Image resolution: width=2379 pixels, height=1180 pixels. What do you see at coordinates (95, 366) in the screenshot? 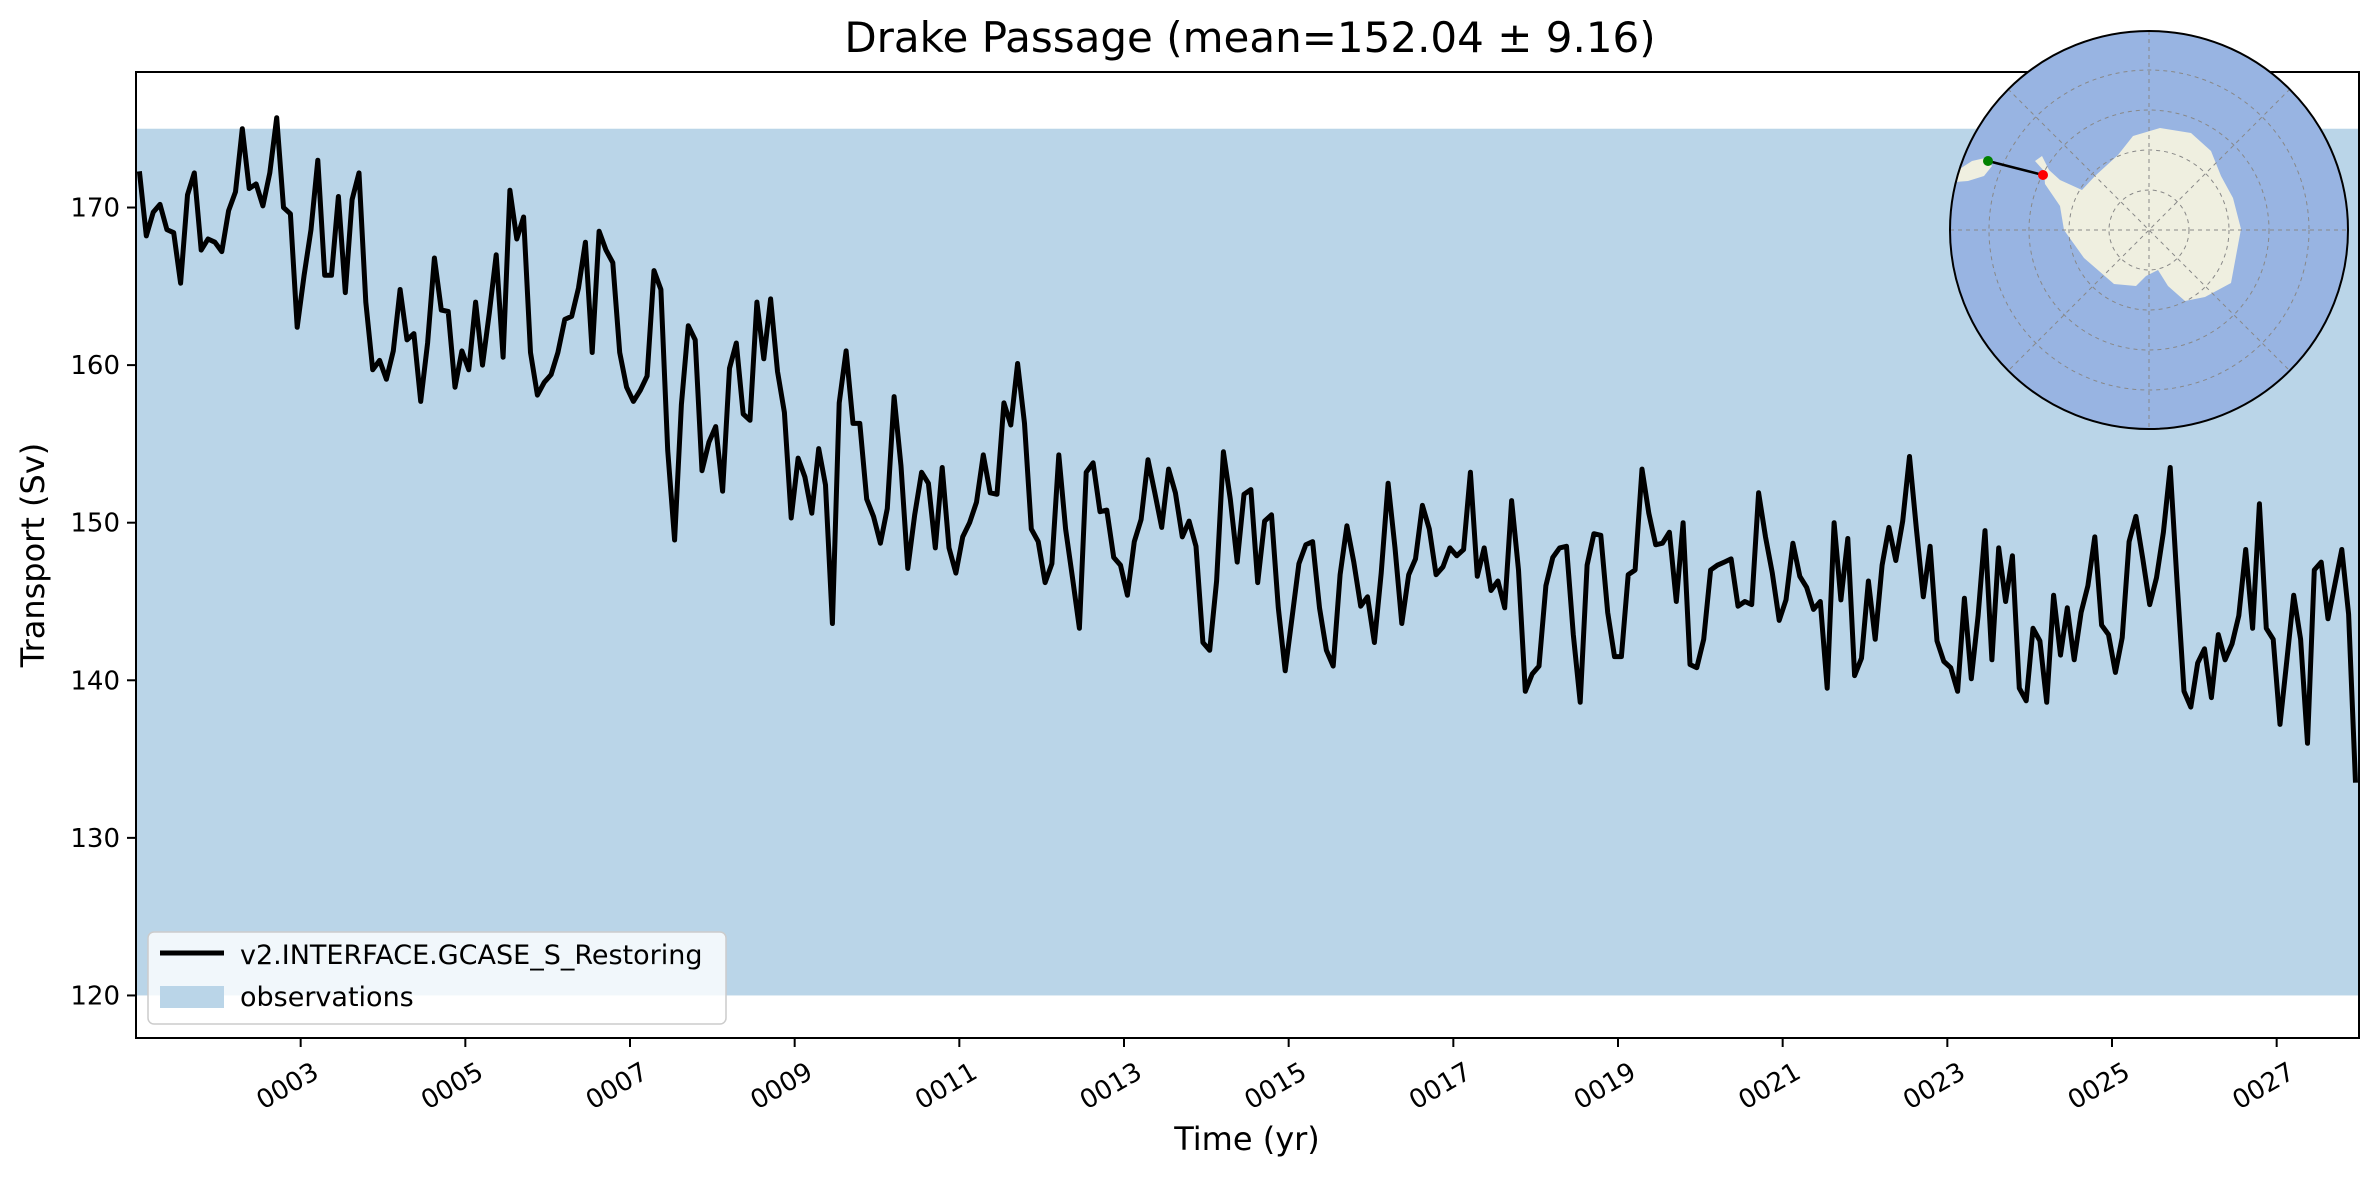
I see `y-tick-label: 160` at bounding box center [95, 366].